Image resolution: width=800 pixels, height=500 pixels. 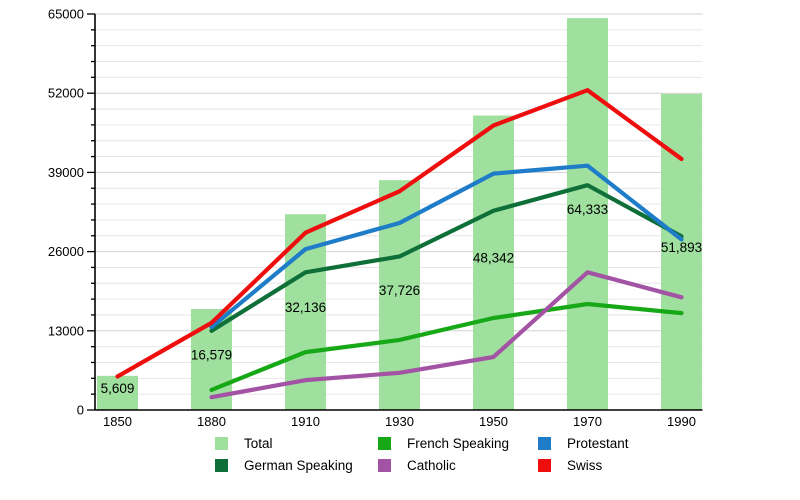 I want to click on x-axis-label: 1850, so click(x=117, y=421).